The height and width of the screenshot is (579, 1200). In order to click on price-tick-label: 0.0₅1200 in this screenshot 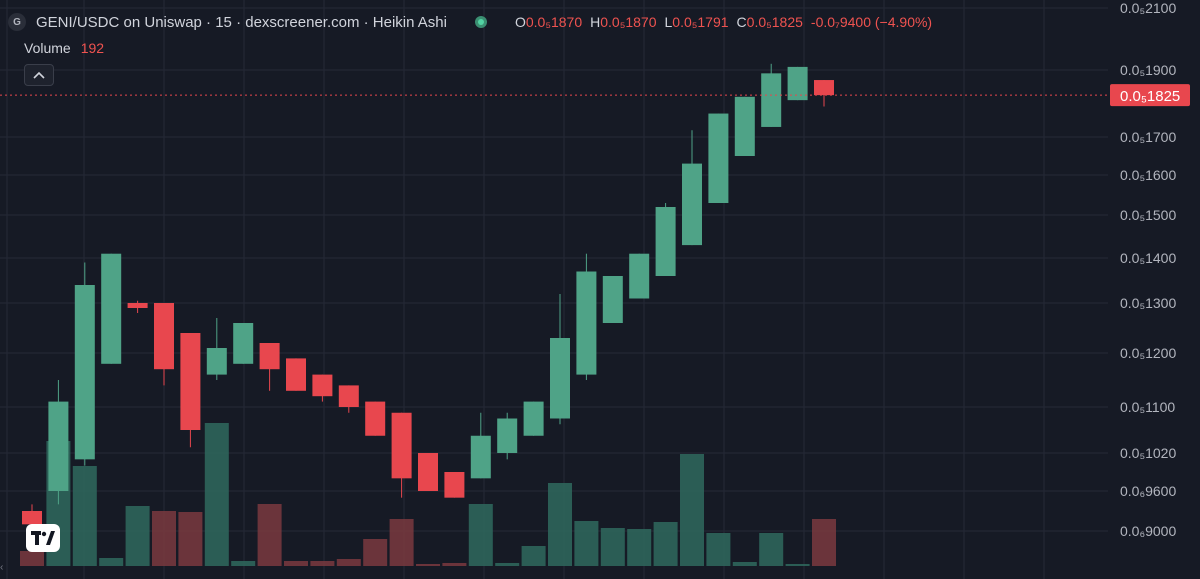, I will do `click(1148, 353)`.